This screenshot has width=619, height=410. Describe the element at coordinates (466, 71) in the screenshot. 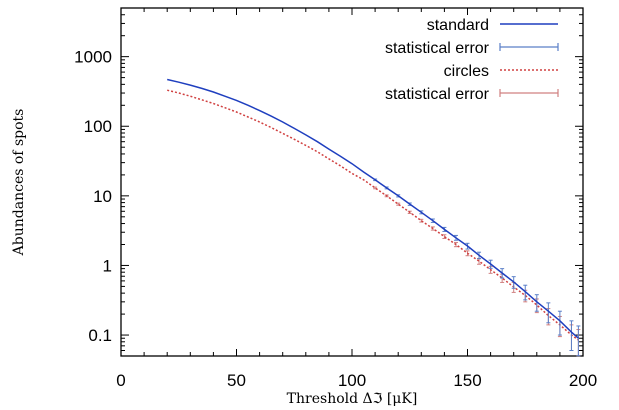

I see `legend-label-circles: circles` at that location.